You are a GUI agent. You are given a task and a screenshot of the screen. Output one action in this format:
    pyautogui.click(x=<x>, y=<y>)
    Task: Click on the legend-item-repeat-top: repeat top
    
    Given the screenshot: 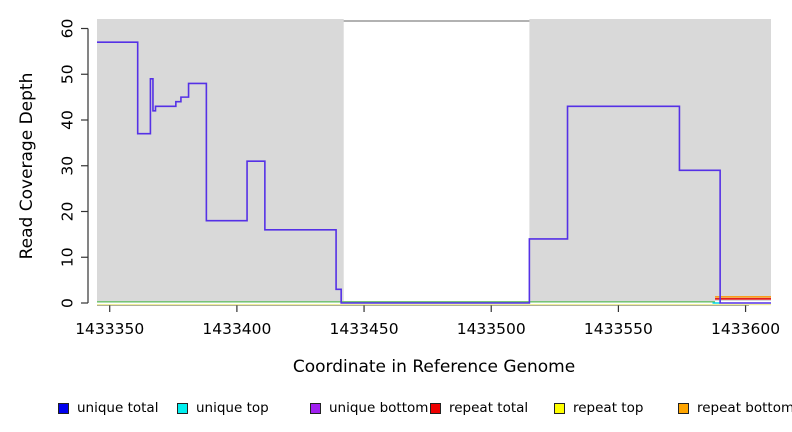 What is the action you would take?
    pyautogui.click(x=598, y=408)
    